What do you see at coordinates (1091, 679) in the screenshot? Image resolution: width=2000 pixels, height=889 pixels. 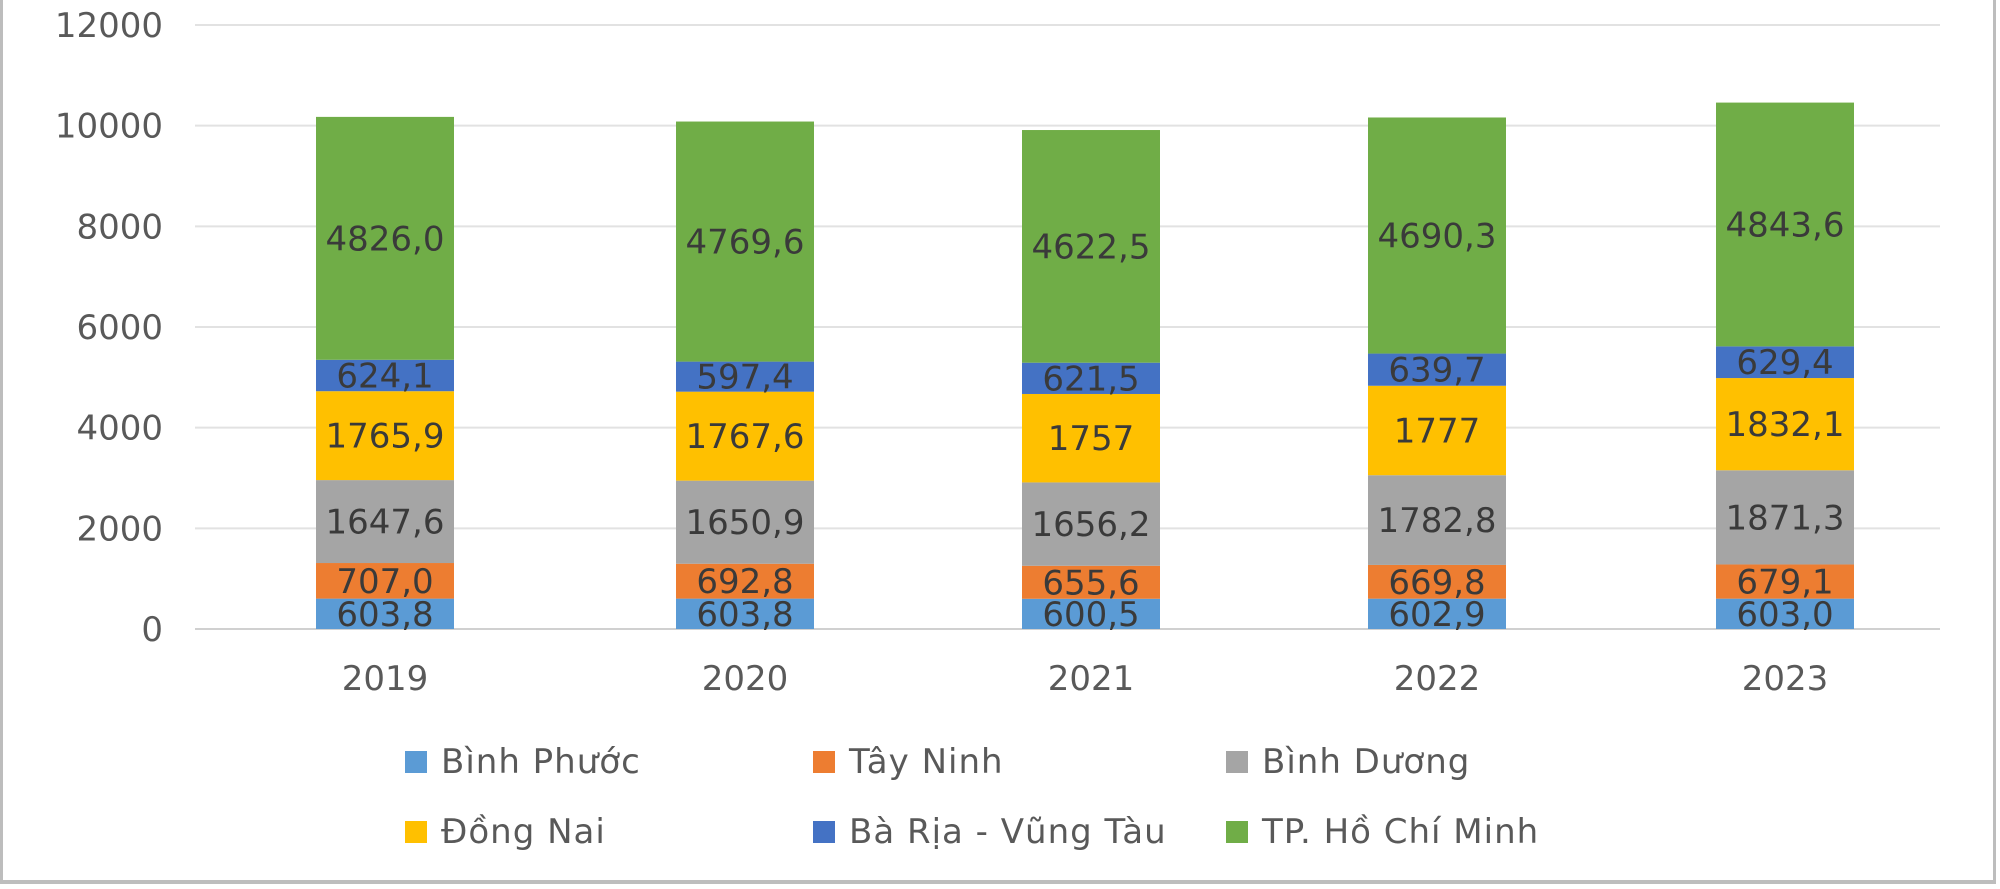 I see `x-tick-label: 2021` at bounding box center [1091, 679].